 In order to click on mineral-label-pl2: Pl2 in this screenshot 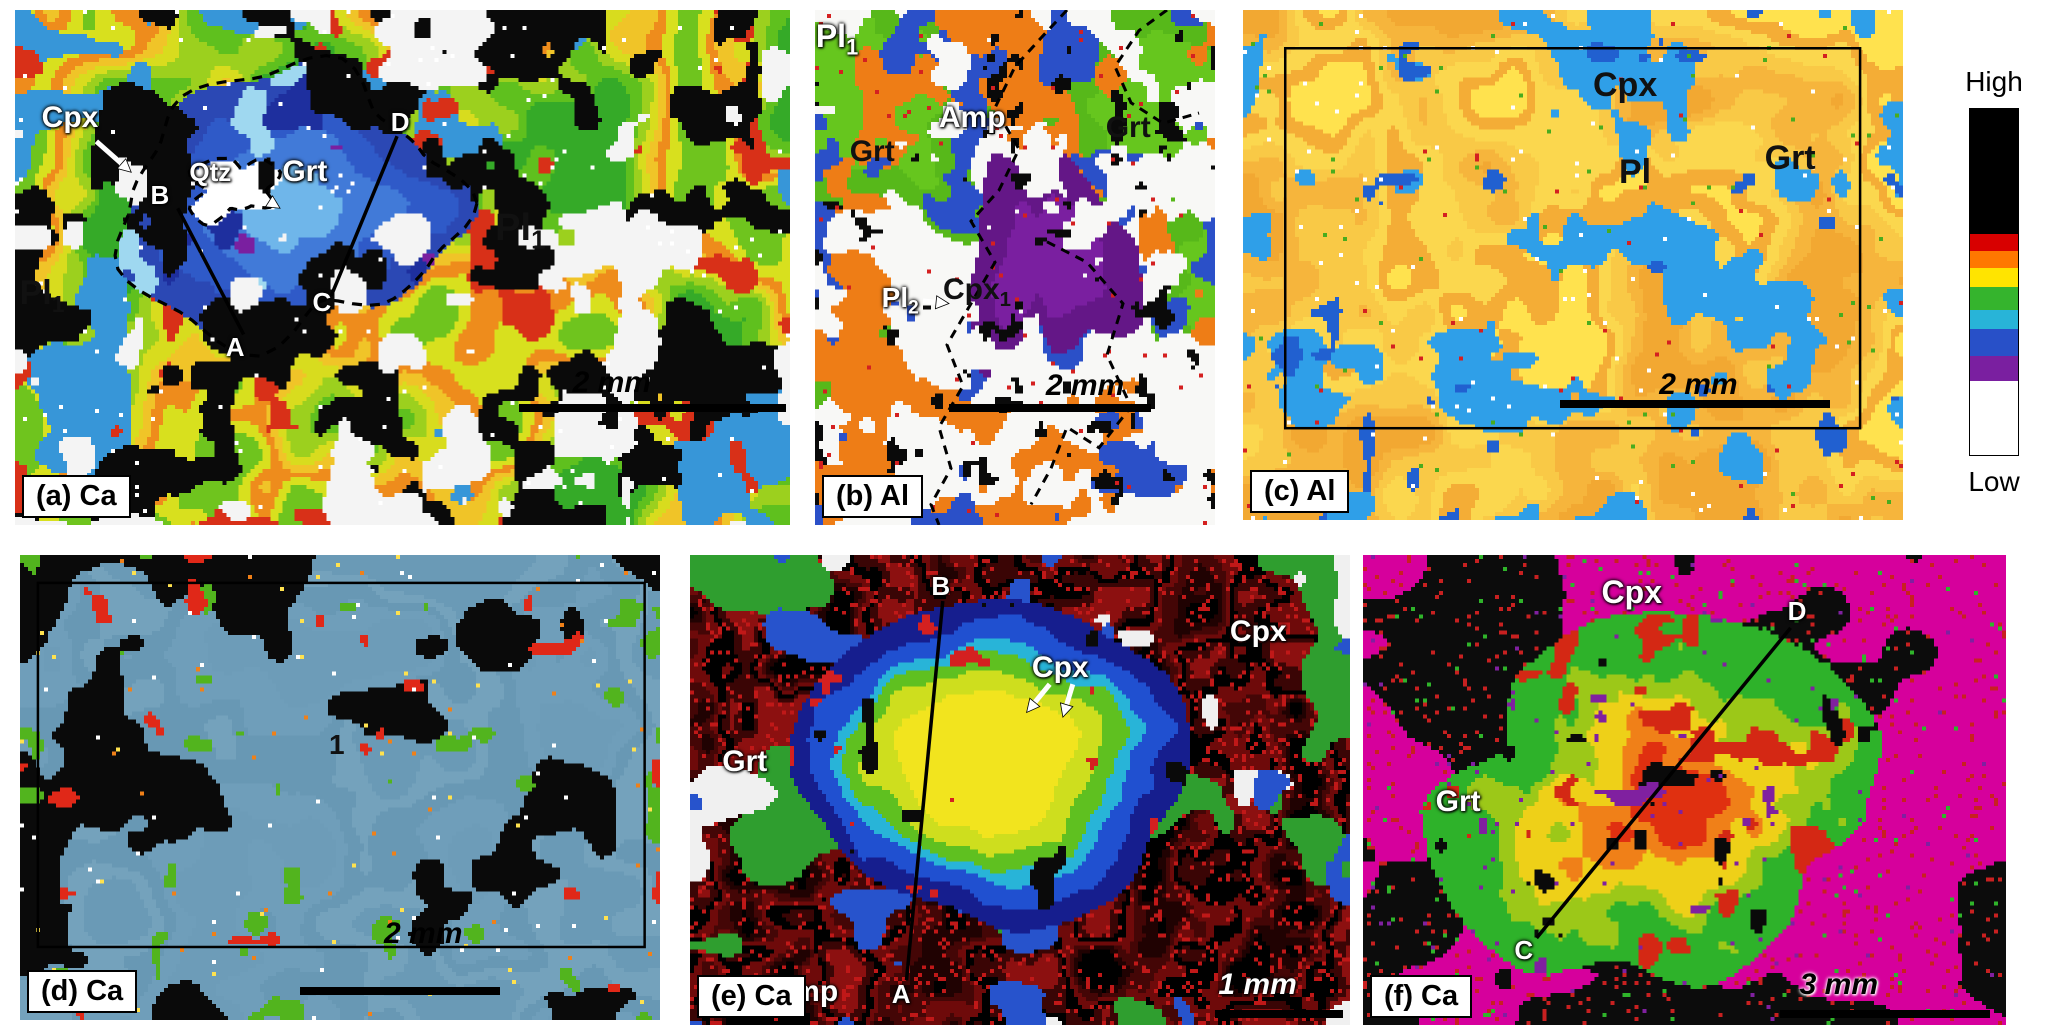, I will do `click(900, 300)`.